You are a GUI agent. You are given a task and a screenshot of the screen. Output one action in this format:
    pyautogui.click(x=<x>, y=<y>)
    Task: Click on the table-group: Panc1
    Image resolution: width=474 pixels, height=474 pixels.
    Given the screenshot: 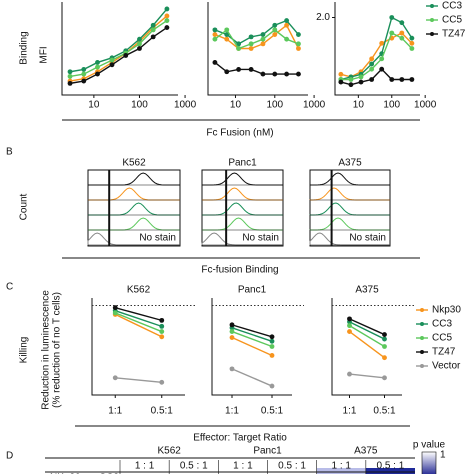 What is the action you would take?
    pyautogui.click(x=267, y=451)
    